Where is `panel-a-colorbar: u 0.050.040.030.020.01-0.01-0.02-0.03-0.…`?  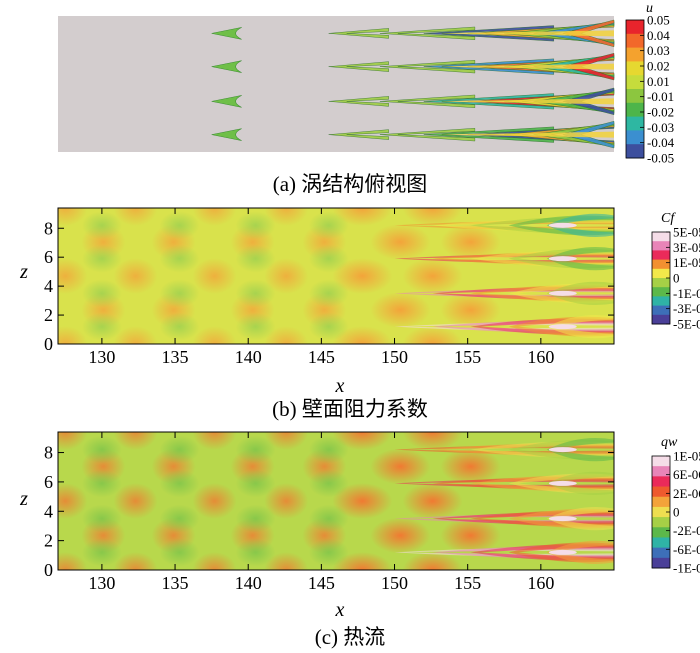 panel-a-colorbar: u 0.050.040.030.020.01-0.01-0.02-0.03-0.… is located at coordinates (650, 83).